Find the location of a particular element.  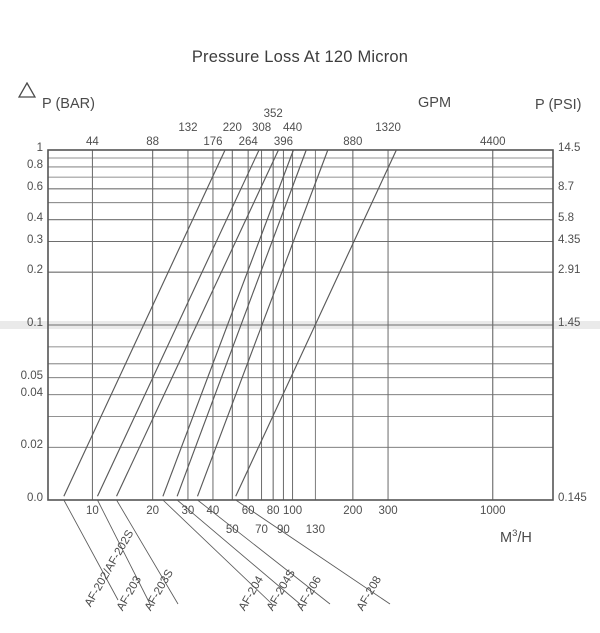

tick-bottom-20: 20 is located at coordinates (153, 511).